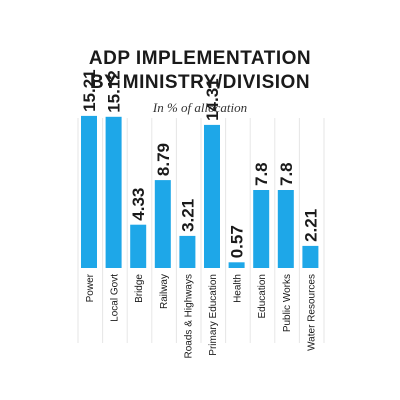 The width and height of the screenshot is (400, 400). Describe the element at coordinates (188, 316) in the screenshot. I see `category-label-4: Roads & Highways` at that location.